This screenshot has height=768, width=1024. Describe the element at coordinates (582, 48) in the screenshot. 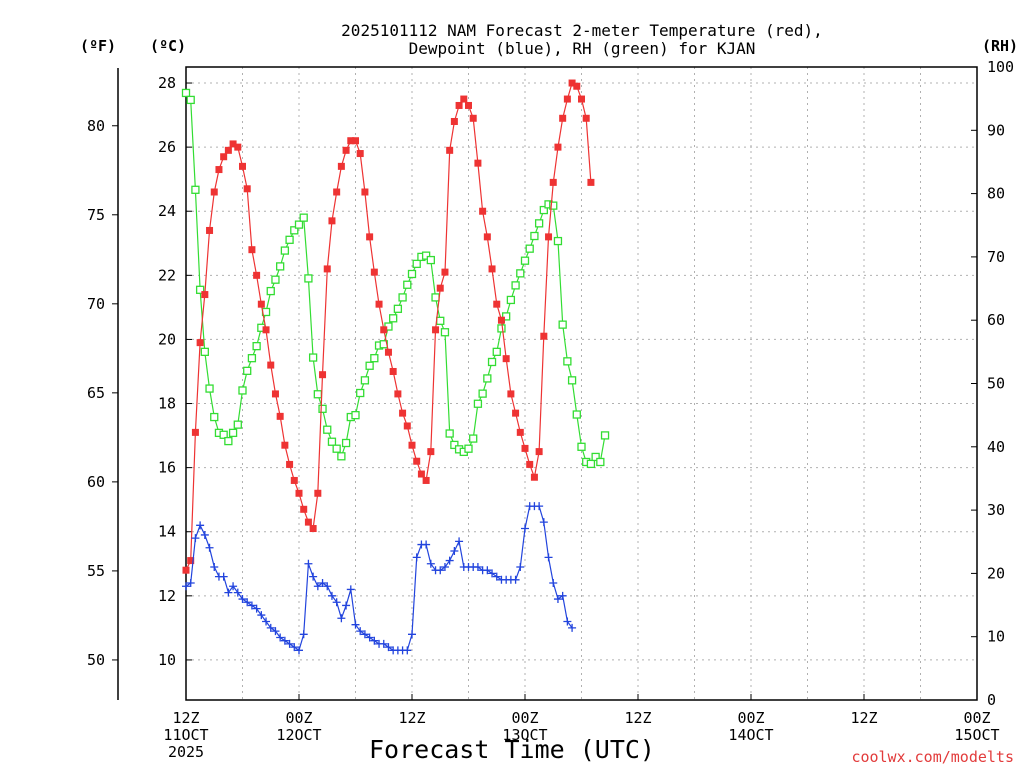

I see `chart-title-line2: Dewpoint (blue), RH (green) for KJAN` at that location.